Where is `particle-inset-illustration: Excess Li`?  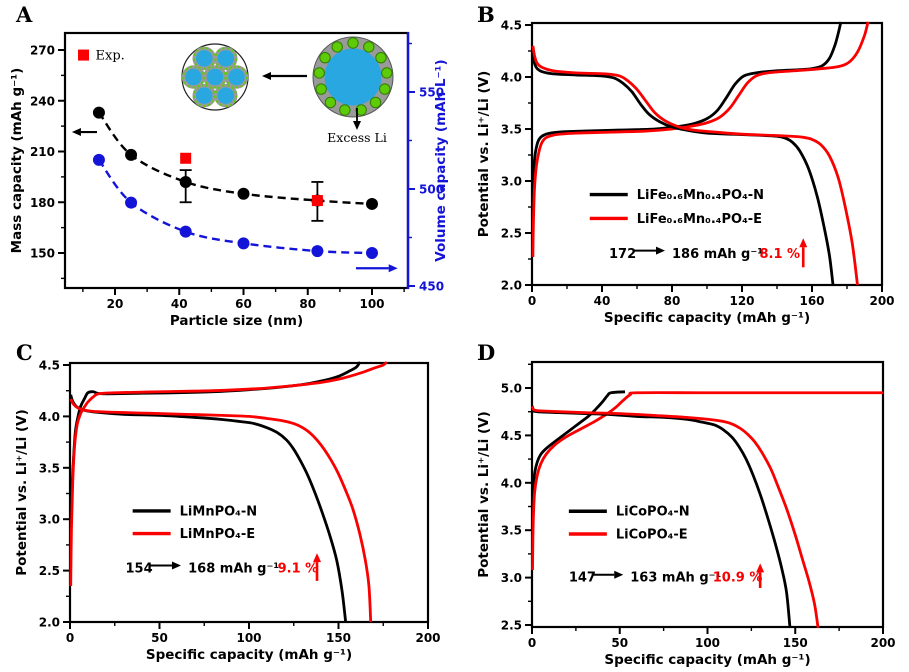
particle-inset-illustration: Excess Li is located at coordinates (287, 90).